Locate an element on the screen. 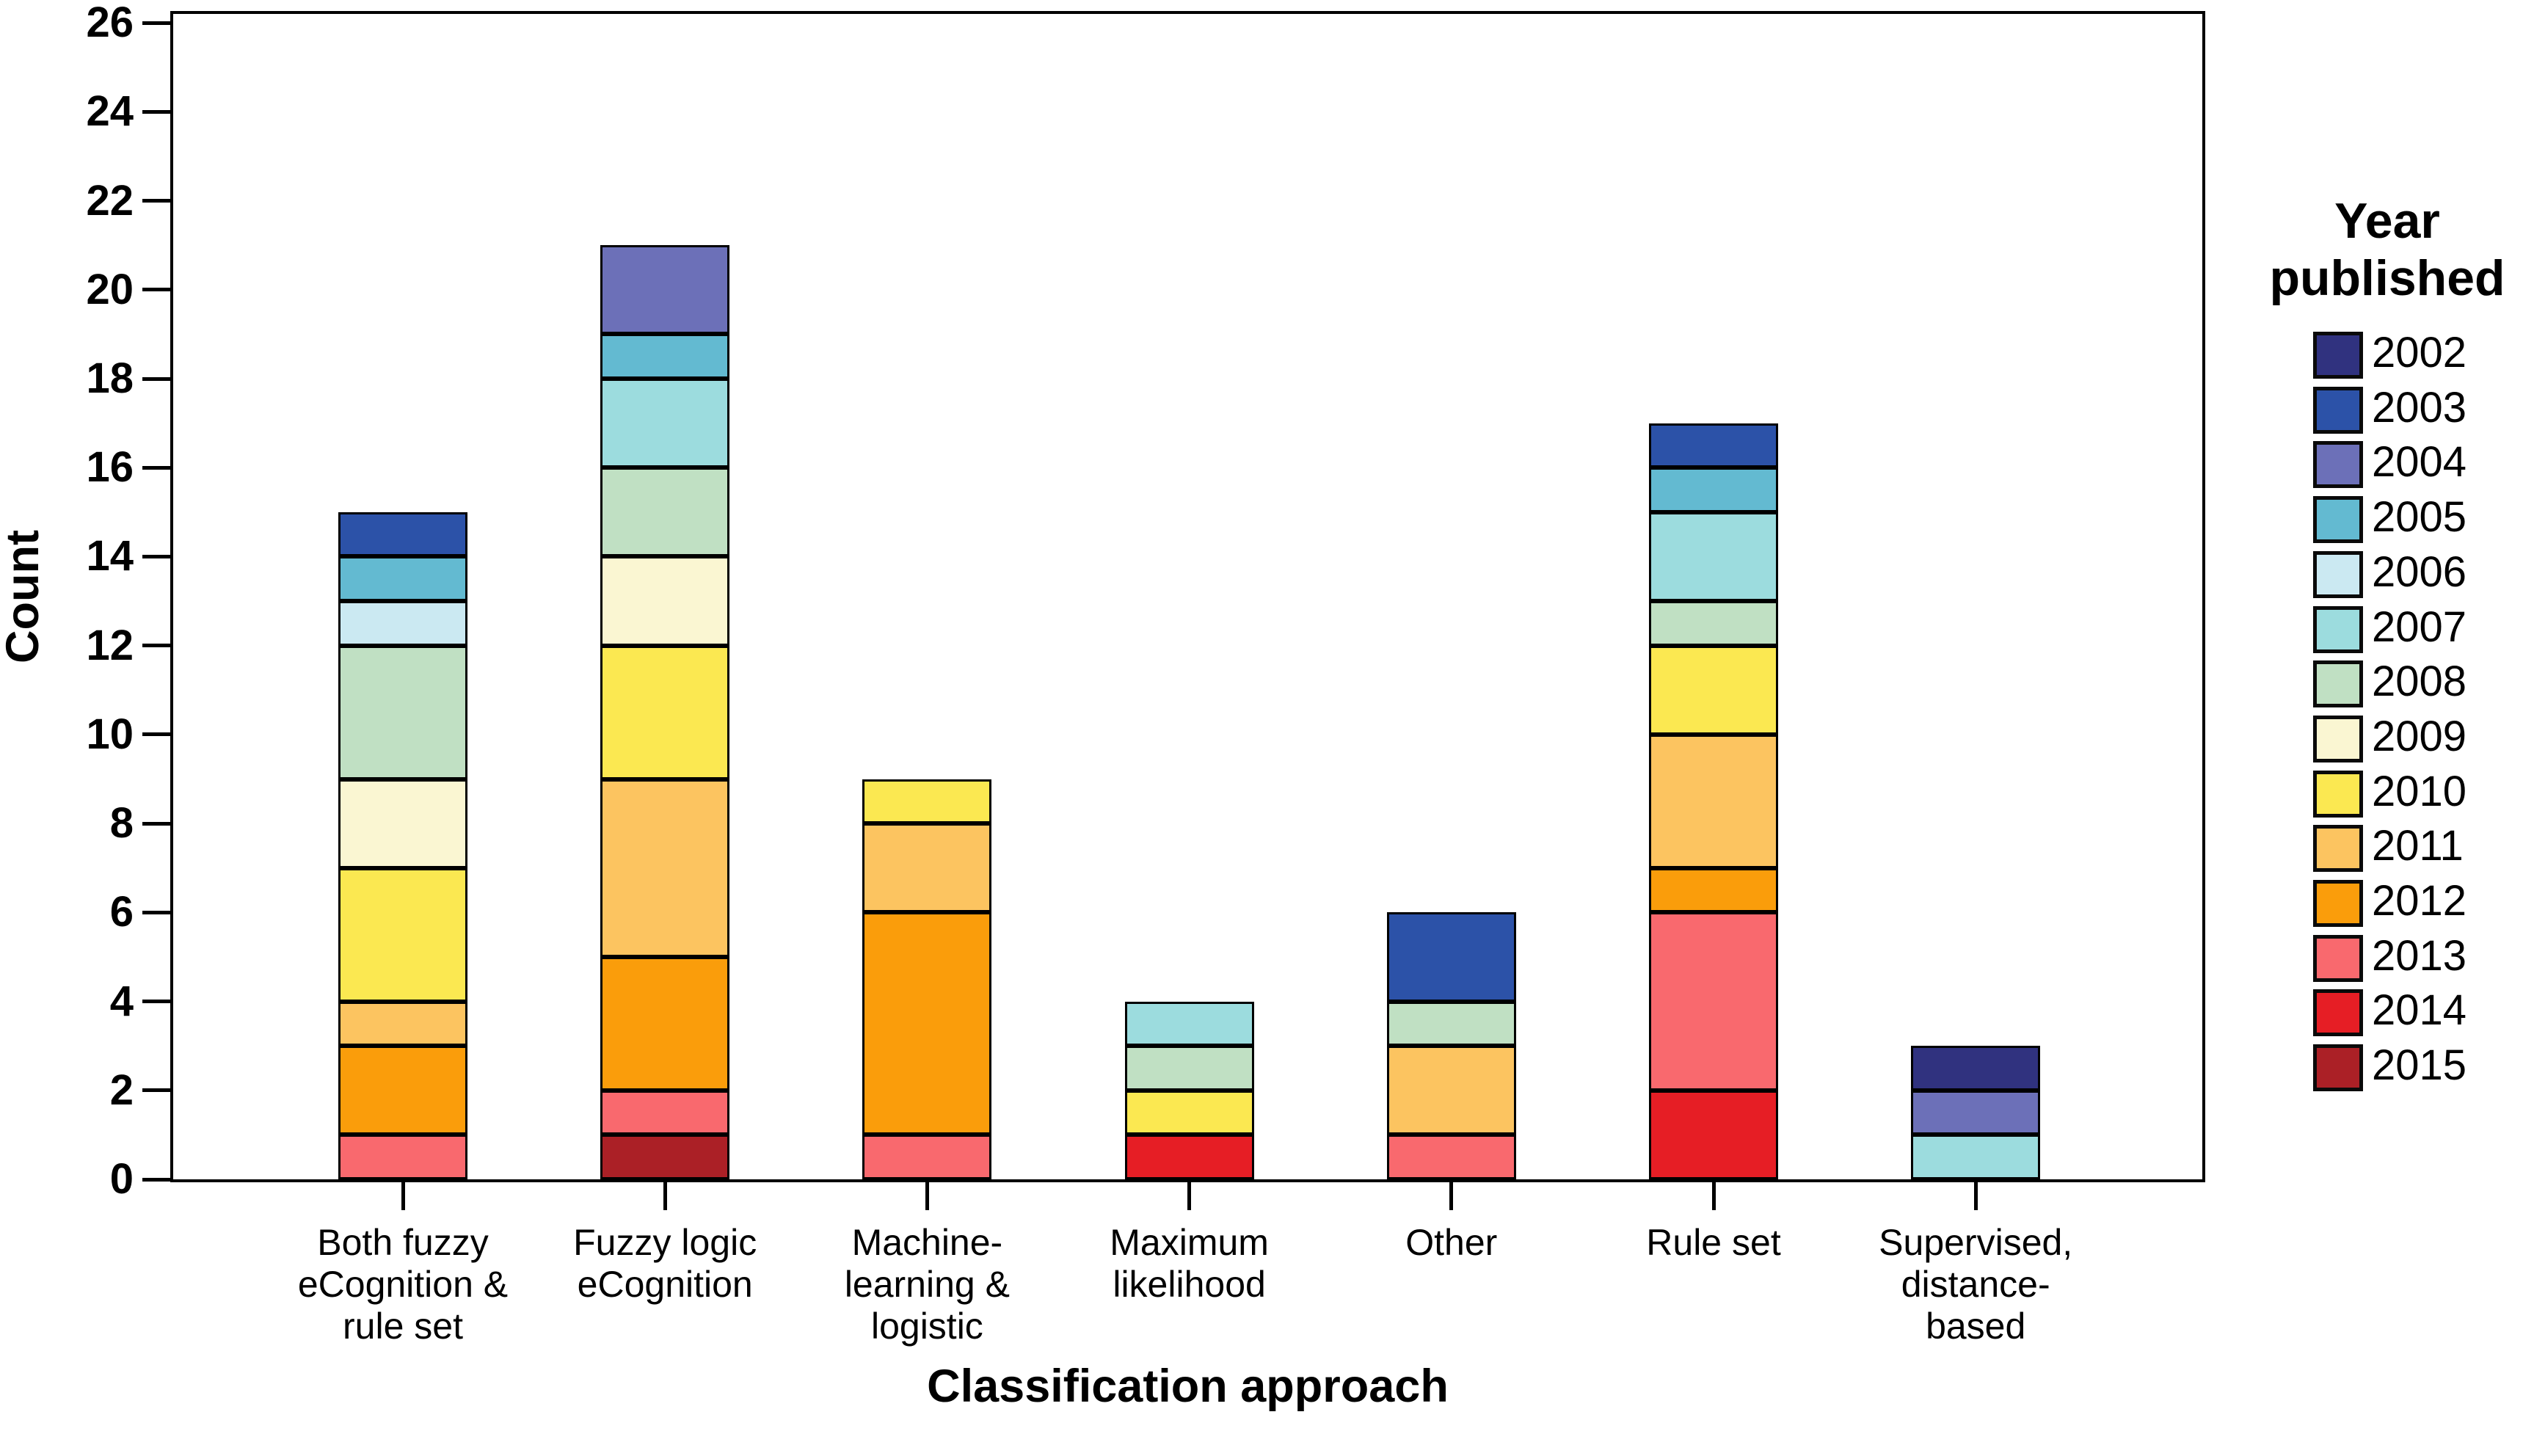 The height and width of the screenshot is (1456, 2523). bar-segment-cat7-year-2004 is located at coordinates (1975, 1113).